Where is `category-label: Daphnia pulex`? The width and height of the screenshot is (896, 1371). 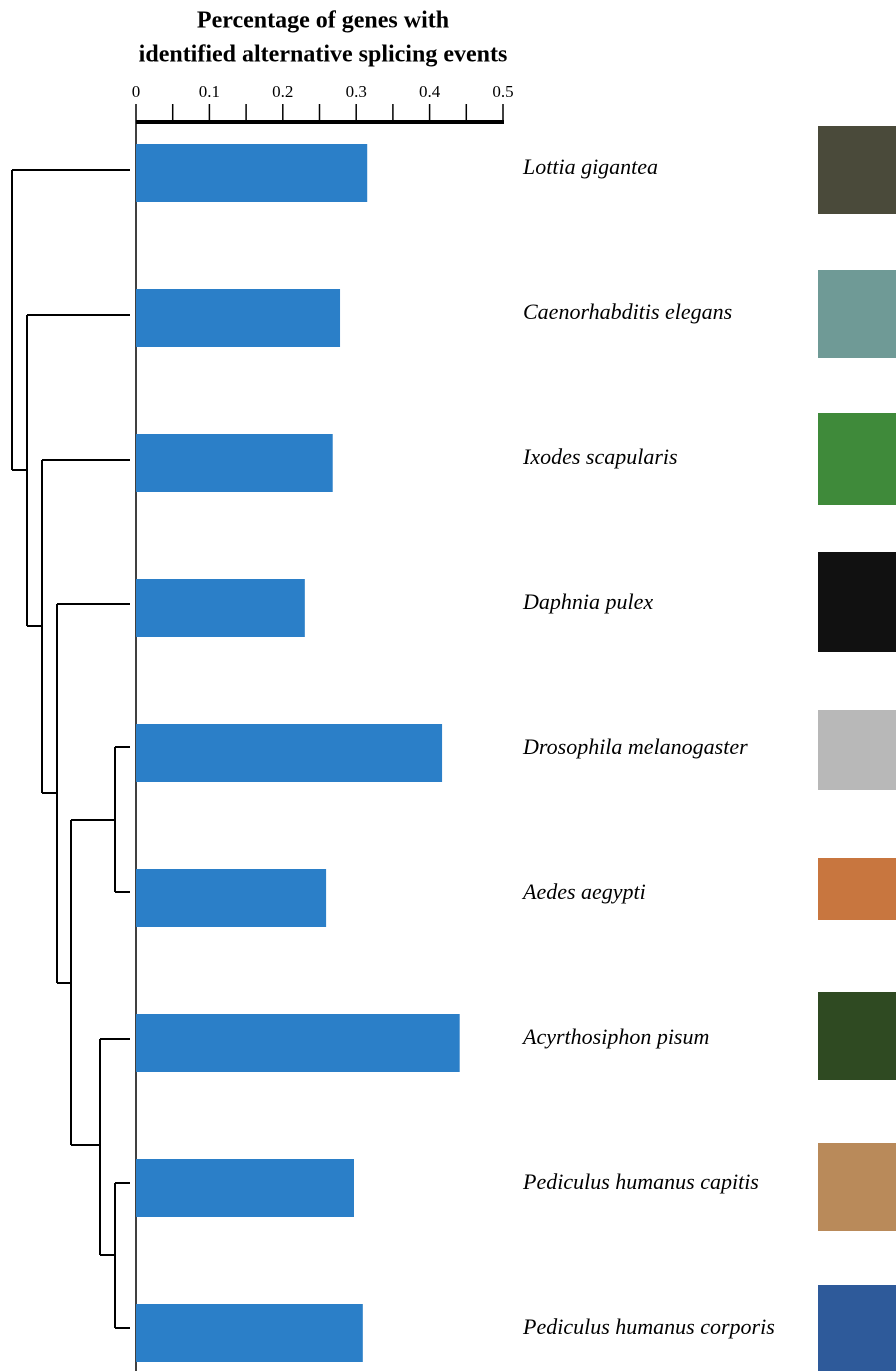
category-label: Daphnia pulex is located at coordinates (587, 601).